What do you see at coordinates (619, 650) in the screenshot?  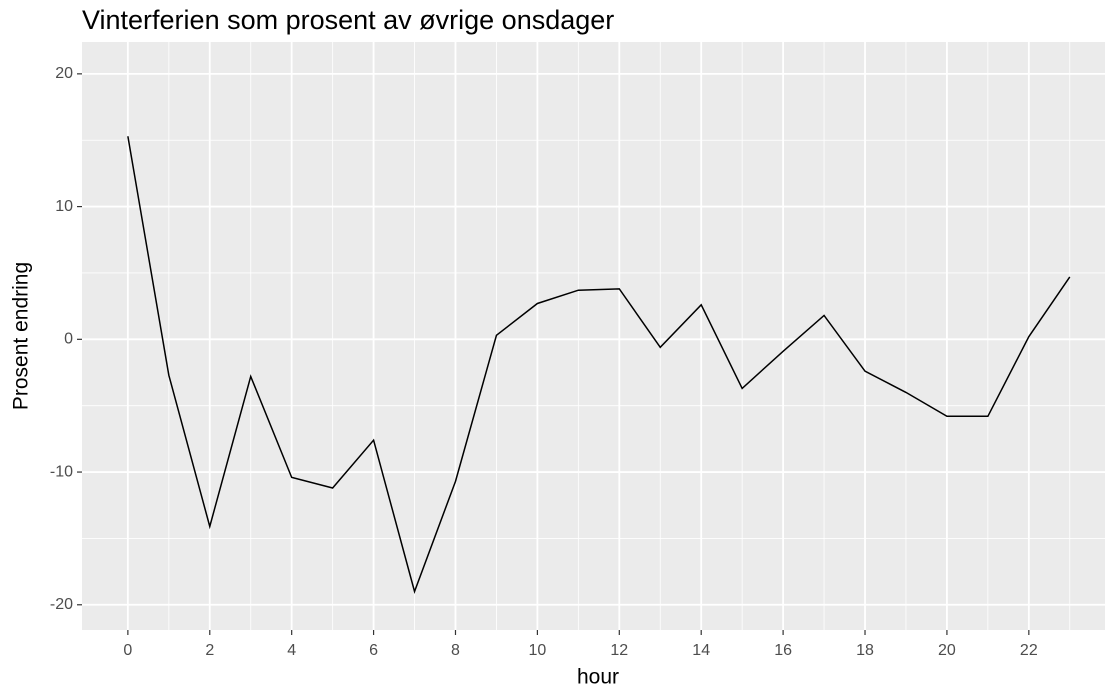 I see `x-tick-label: 12` at bounding box center [619, 650].